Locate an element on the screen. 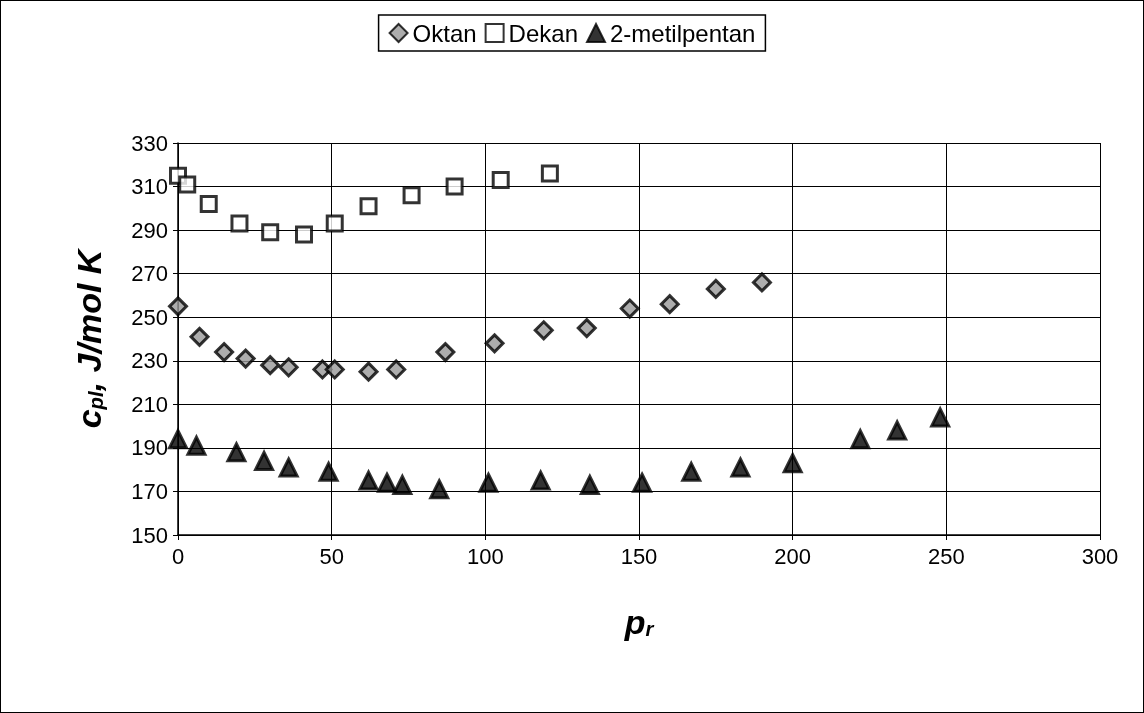  x-tick-label: 300 is located at coordinates (1100, 556).